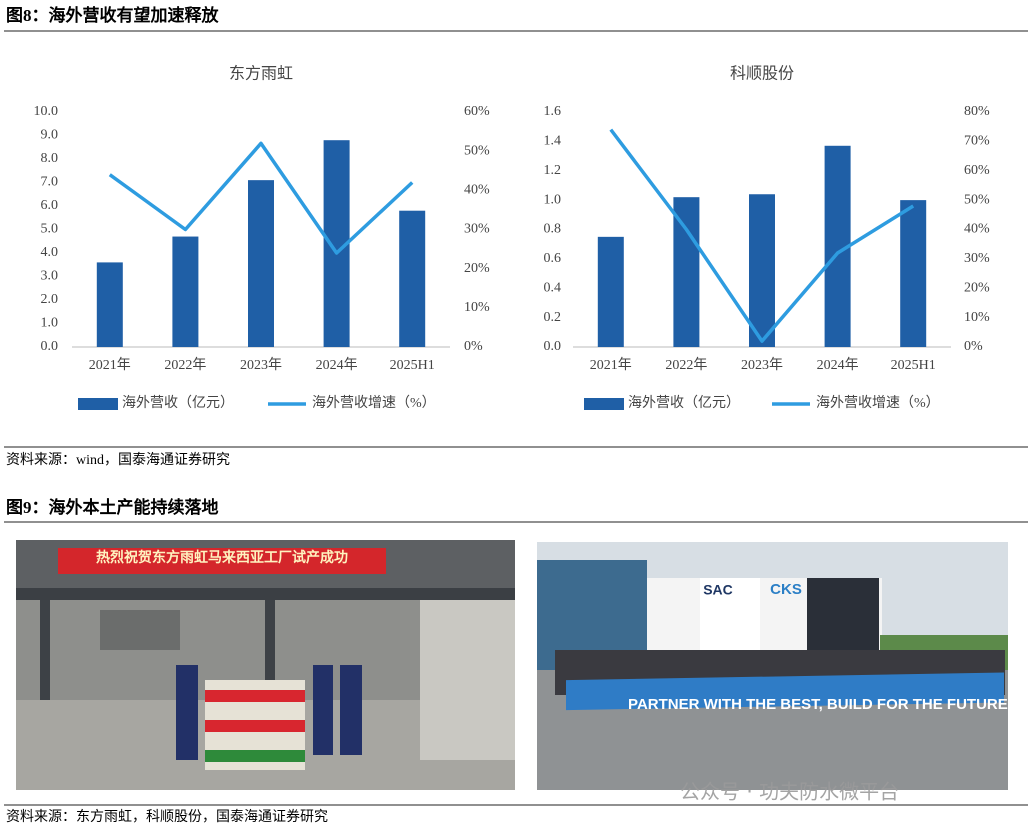  What do you see at coordinates (50, 182) in the screenshot?
I see `y-tick-label: 7.0` at bounding box center [50, 182].